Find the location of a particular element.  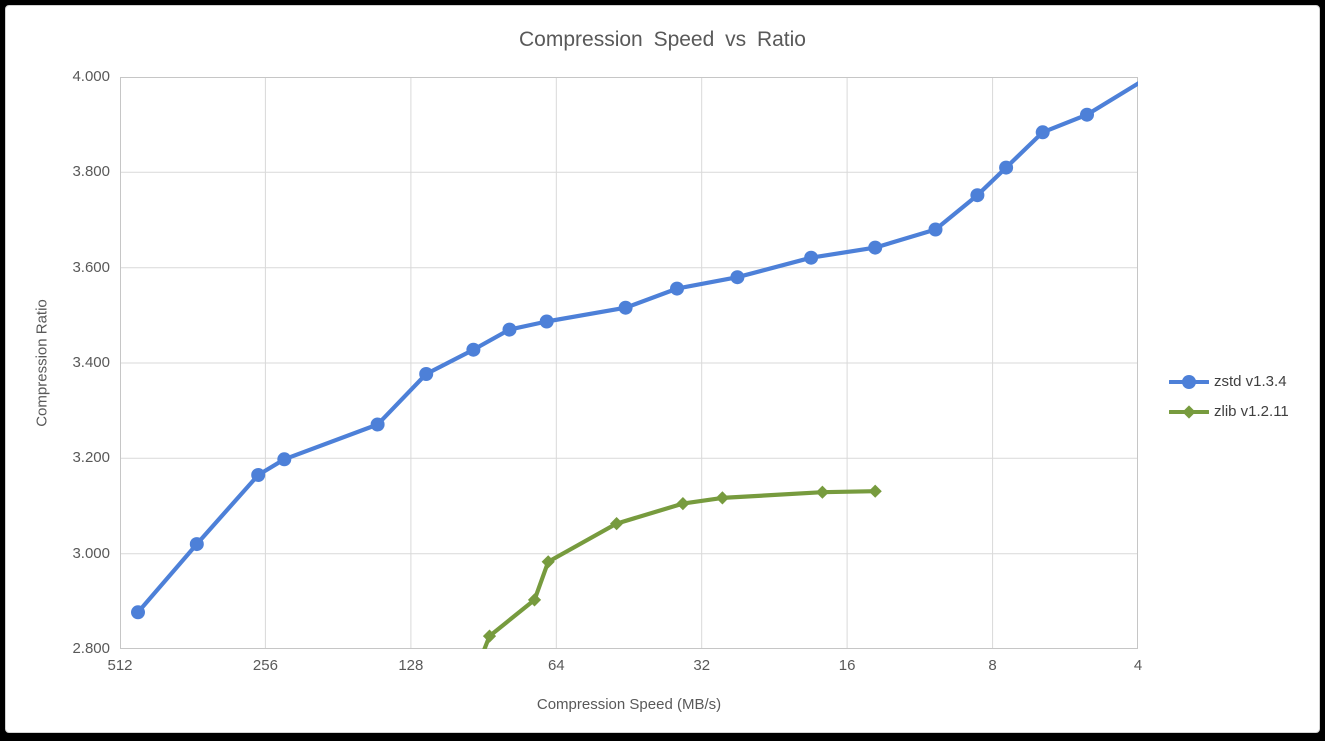

legend-item-zstd: zstd v1.3.4 is located at coordinates (1229, 381).